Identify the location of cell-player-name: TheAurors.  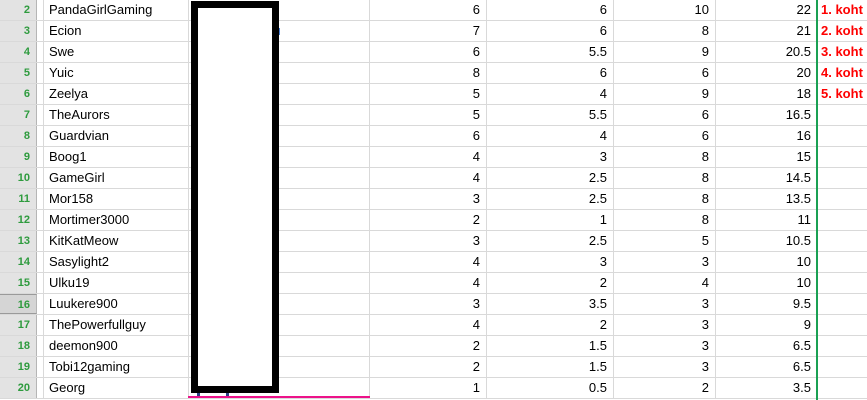
(116, 115).